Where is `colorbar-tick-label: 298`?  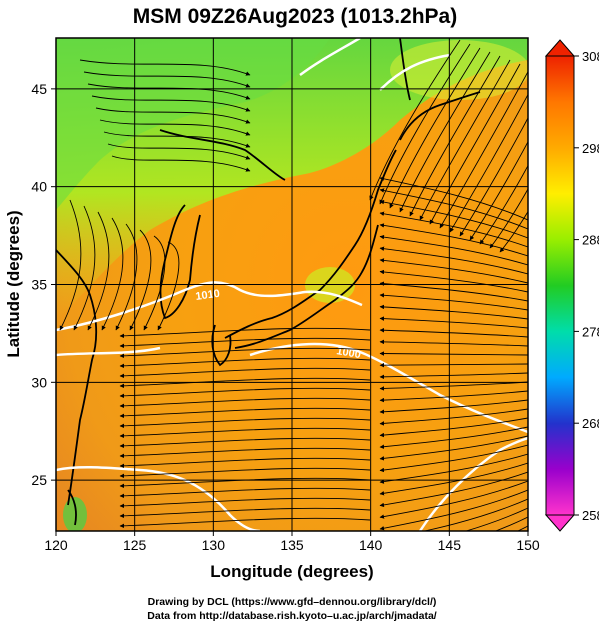
colorbar-tick-label: 298 is located at coordinates (590, 148).